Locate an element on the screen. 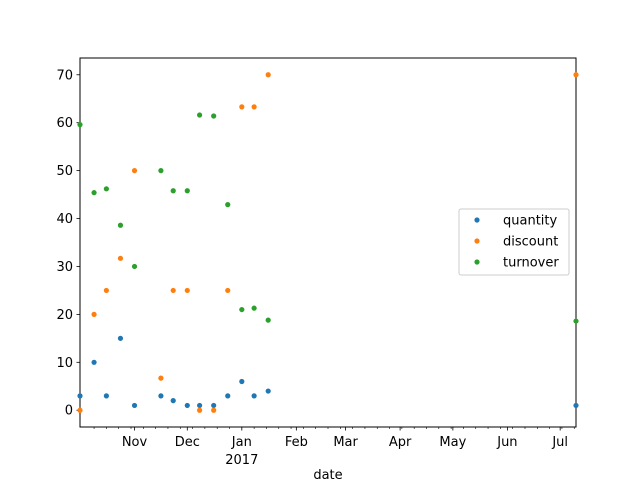 The width and height of the screenshot is (640, 480). y-tick-label: 40 is located at coordinates (64, 219).